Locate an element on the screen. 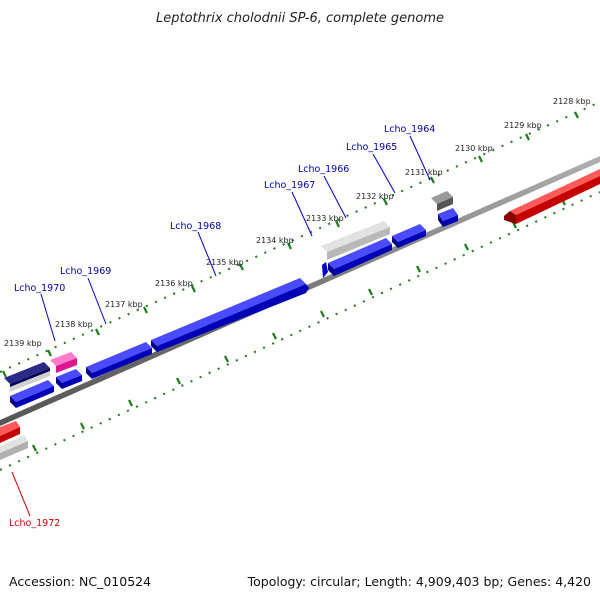 This screenshot has width=600, height=600. gene-label-lcho-1967: Lcho_1967 is located at coordinates (289, 185).